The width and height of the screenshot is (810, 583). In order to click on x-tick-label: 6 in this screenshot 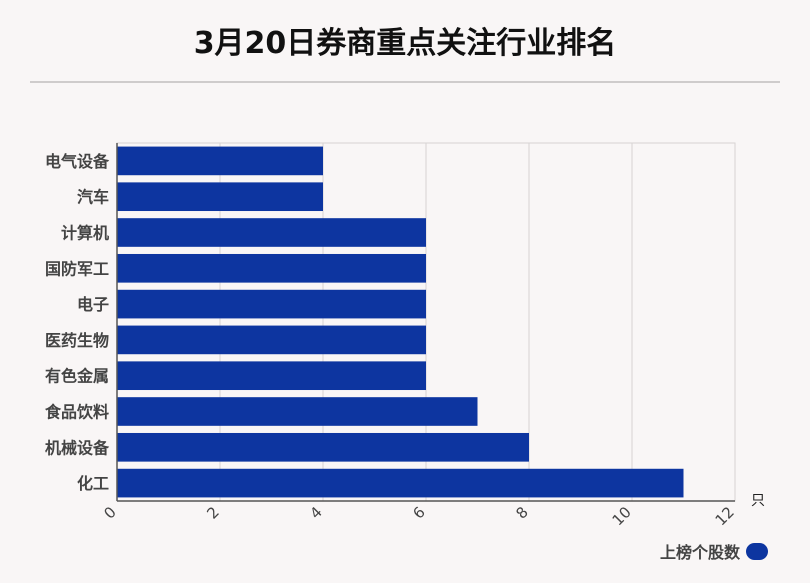, I will do `click(418, 512)`.